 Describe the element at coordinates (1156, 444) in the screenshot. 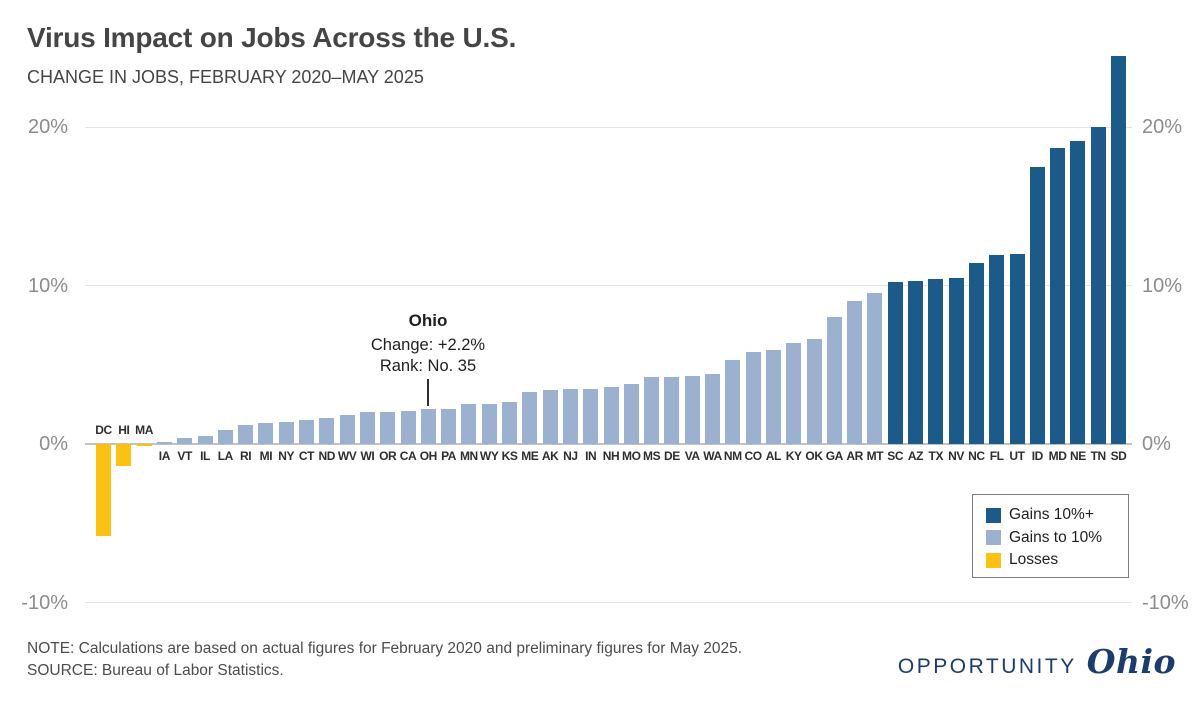

I see `y-axis-tick-right-0%: 0%` at that location.